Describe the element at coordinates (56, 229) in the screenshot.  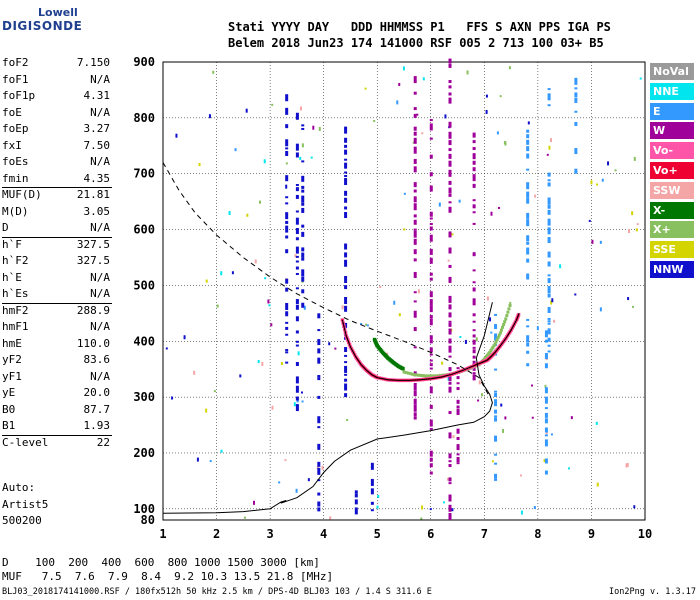
I see `param-row: D N/A` at that location.